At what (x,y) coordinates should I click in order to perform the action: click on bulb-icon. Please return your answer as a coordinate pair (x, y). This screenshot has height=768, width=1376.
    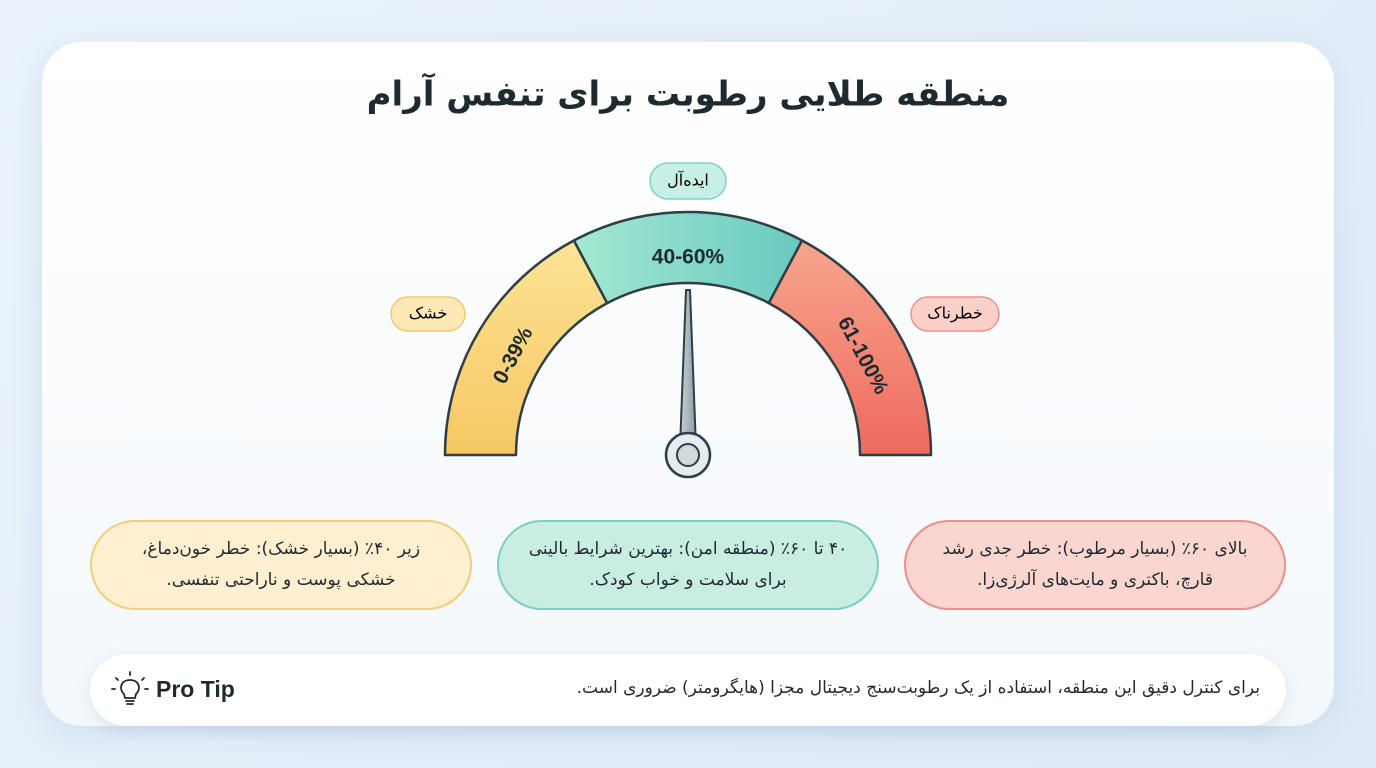
    Looking at the image, I should click on (130, 688).